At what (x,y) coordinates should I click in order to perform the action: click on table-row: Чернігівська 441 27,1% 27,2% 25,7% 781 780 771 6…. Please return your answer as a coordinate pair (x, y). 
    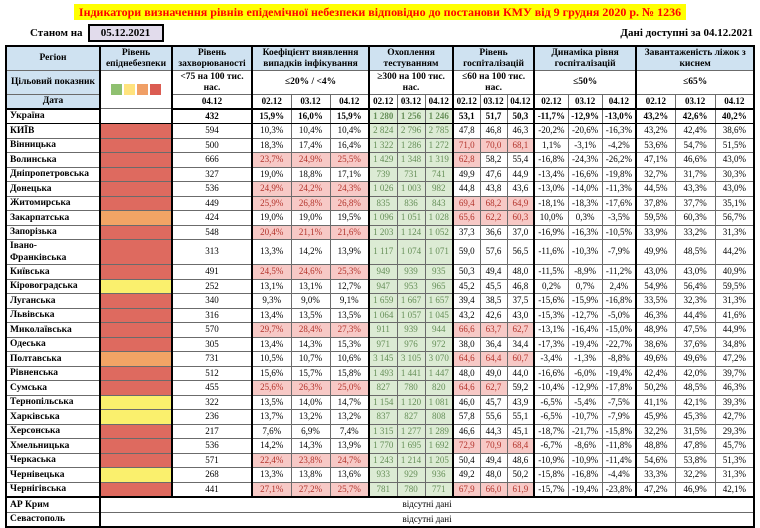
    Looking at the image, I should click on (380, 489).